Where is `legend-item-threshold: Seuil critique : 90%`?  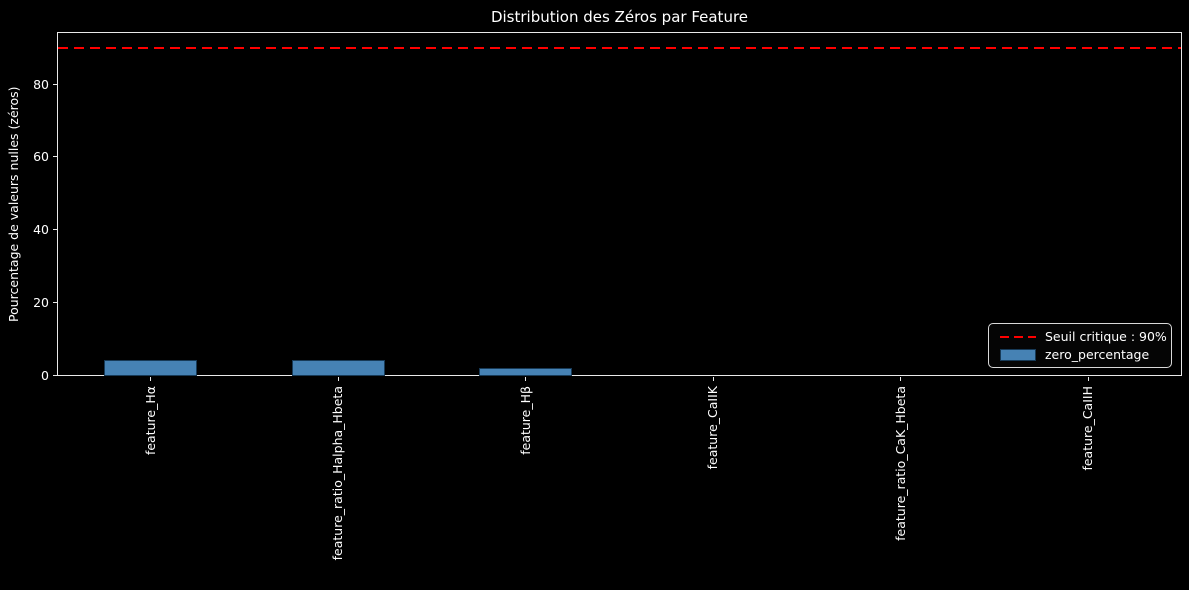 legend-item-threshold: Seuil critique : 90% is located at coordinates (1080, 336).